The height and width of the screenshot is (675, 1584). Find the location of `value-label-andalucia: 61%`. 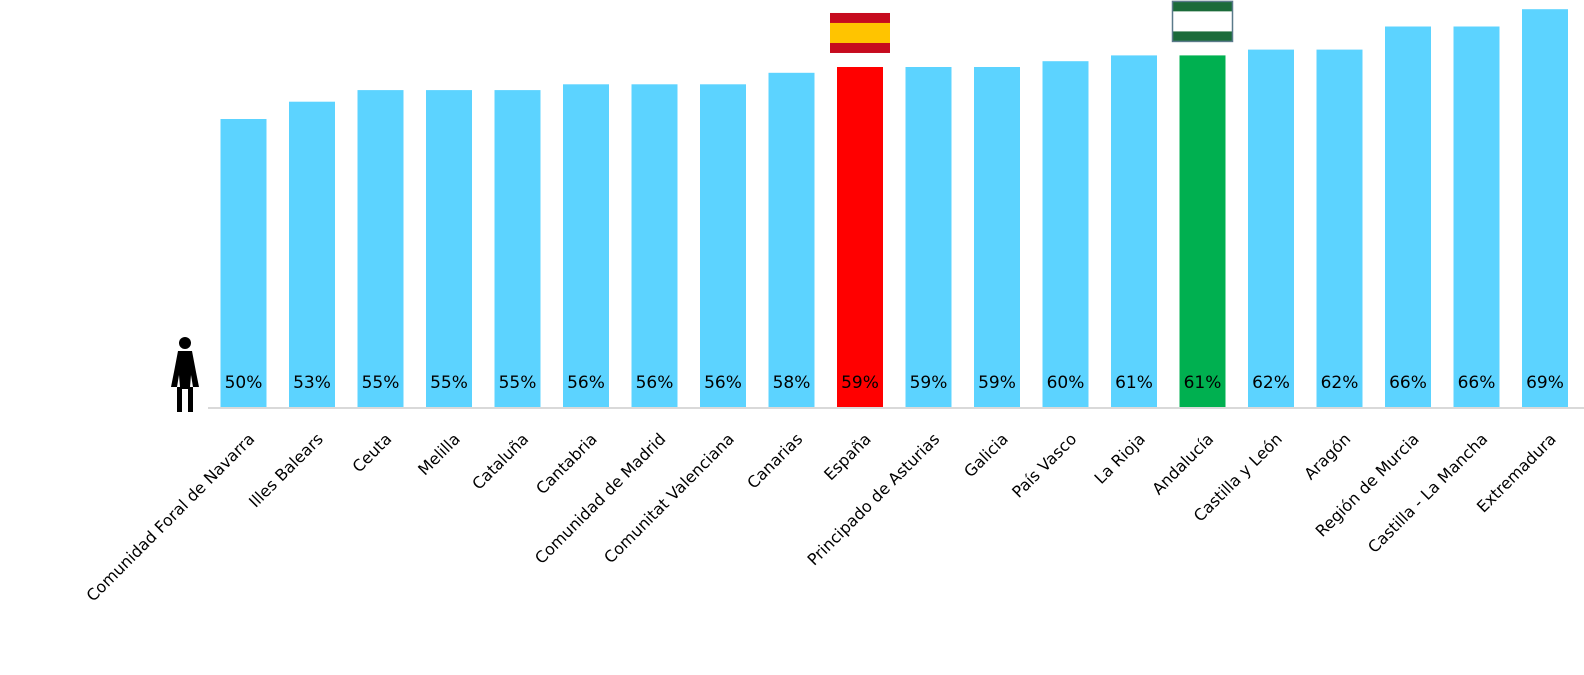

value-label-andalucia: 61% is located at coordinates (1203, 383).